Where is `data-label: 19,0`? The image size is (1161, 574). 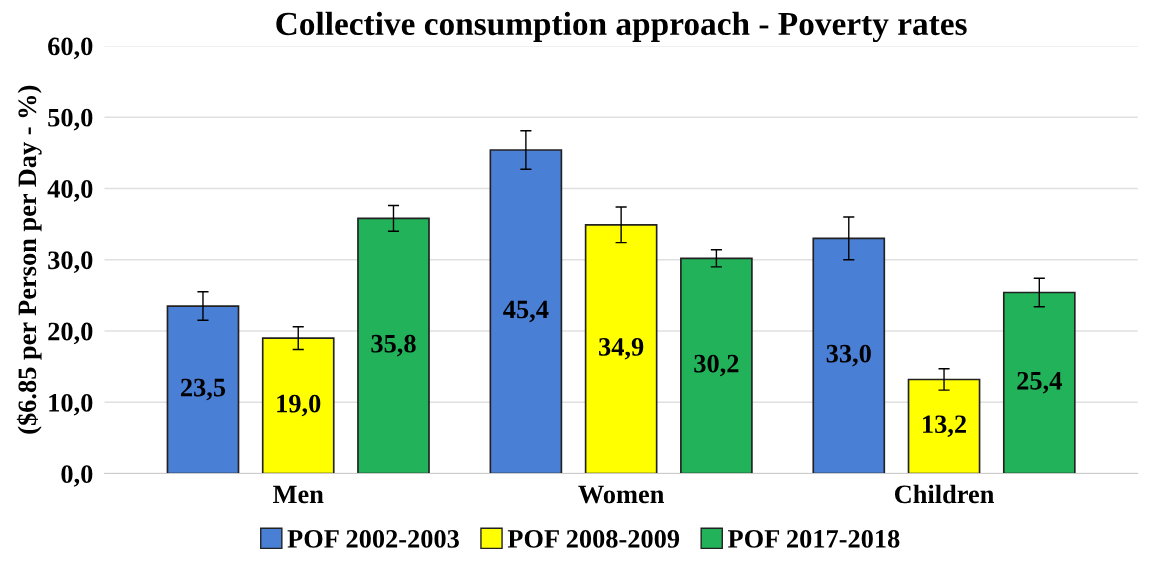 data-label: 19,0 is located at coordinates (299, 405).